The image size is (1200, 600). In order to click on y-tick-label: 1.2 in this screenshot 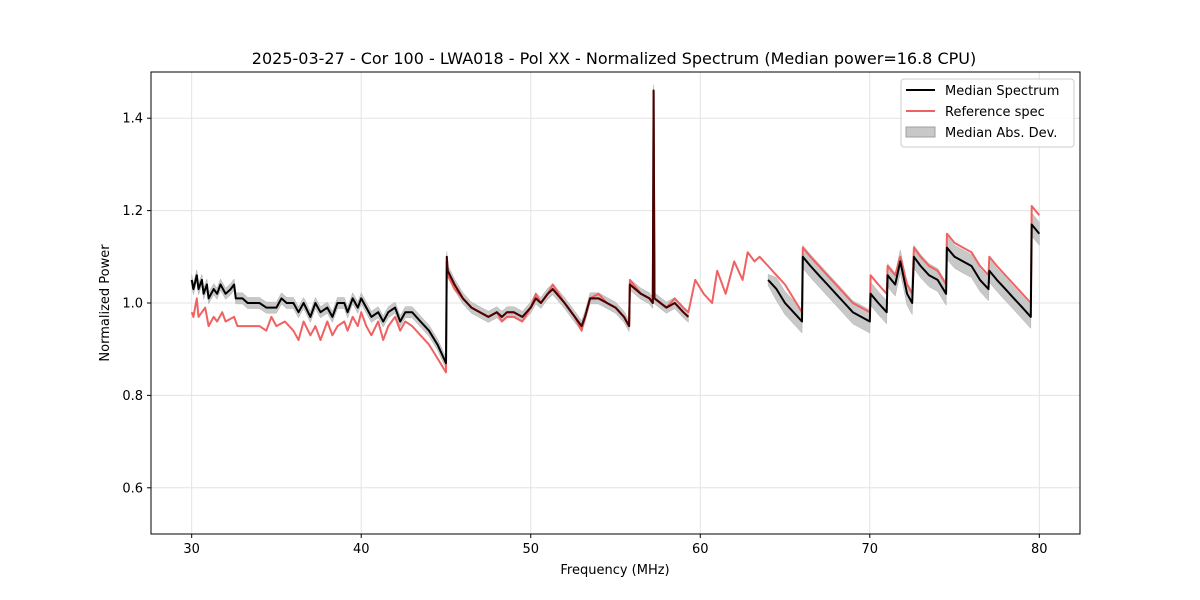, I will do `click(132, 211)`.